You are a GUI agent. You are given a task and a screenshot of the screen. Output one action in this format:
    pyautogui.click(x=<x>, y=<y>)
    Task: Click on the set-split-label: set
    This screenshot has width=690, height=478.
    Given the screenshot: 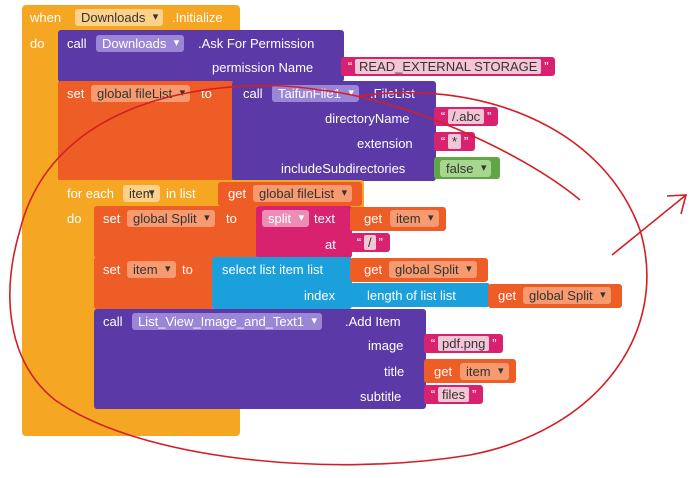 What is the action you would take?
    pyautogui.click(x=112, y=218)
    